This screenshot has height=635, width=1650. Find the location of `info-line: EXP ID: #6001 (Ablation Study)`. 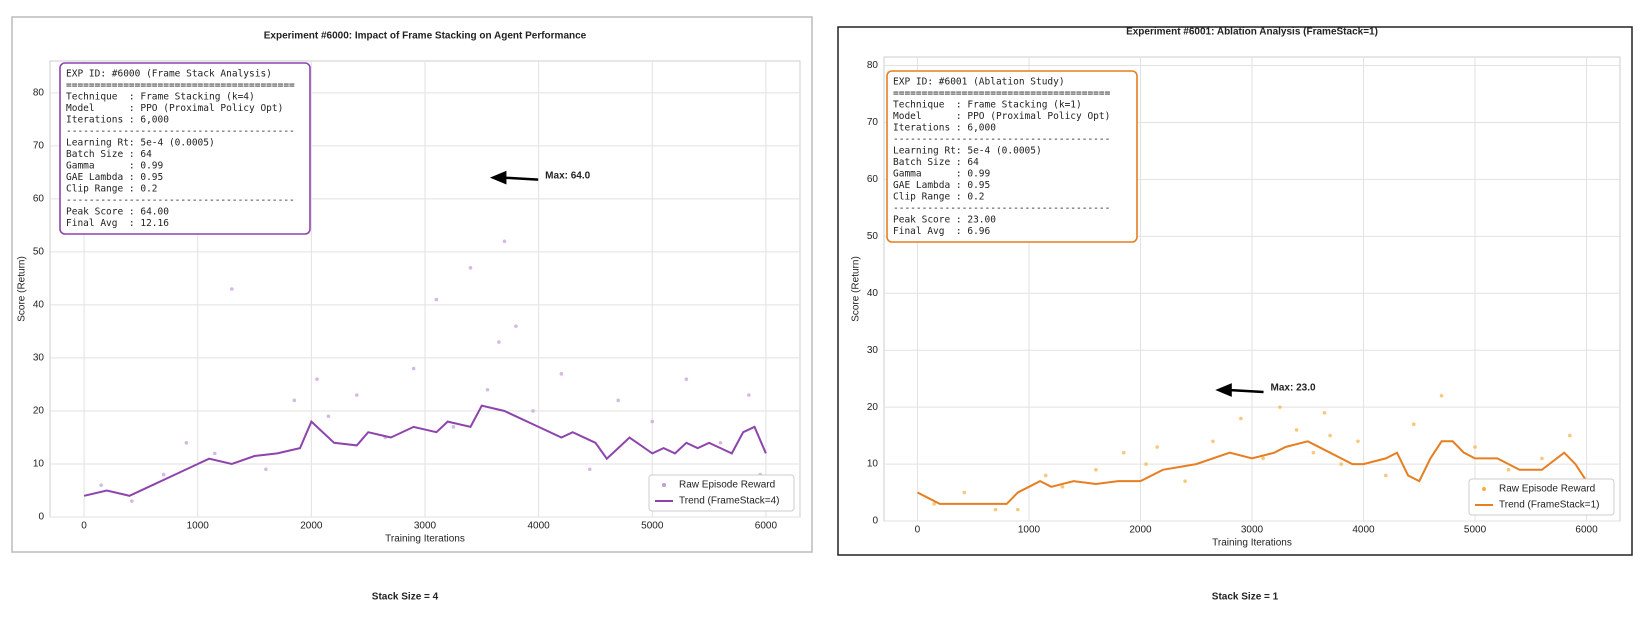

info-line: EXP ID: #6001 (Ablation Study) is located at coordinates (979, 82).